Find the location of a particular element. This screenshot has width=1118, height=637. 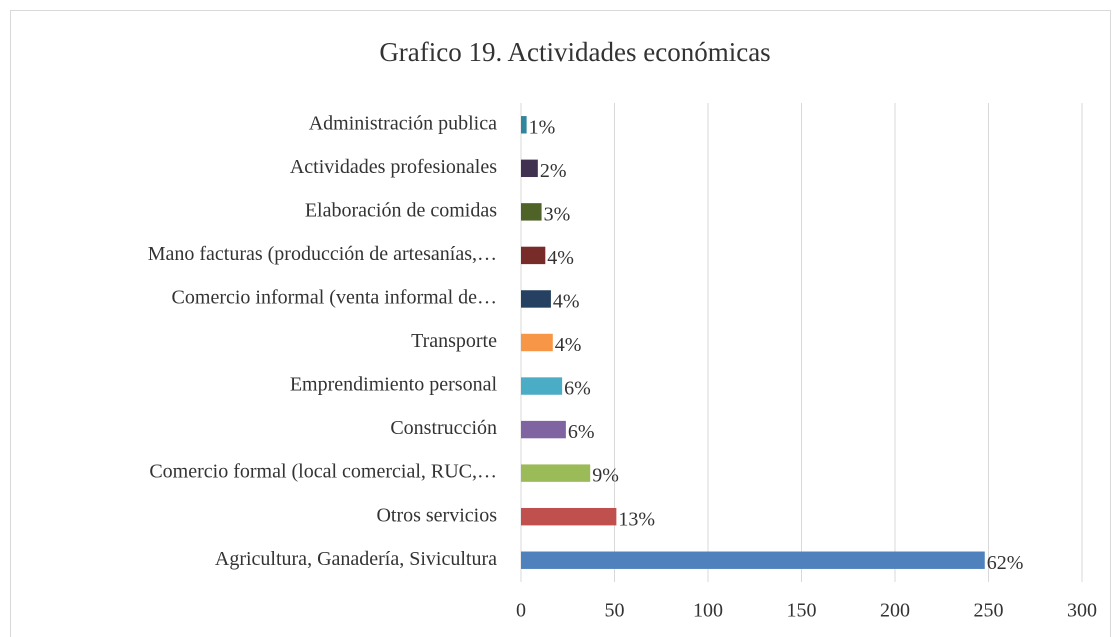

y-tick-label: Actividades profesionales is located at coordinates (393, 167).